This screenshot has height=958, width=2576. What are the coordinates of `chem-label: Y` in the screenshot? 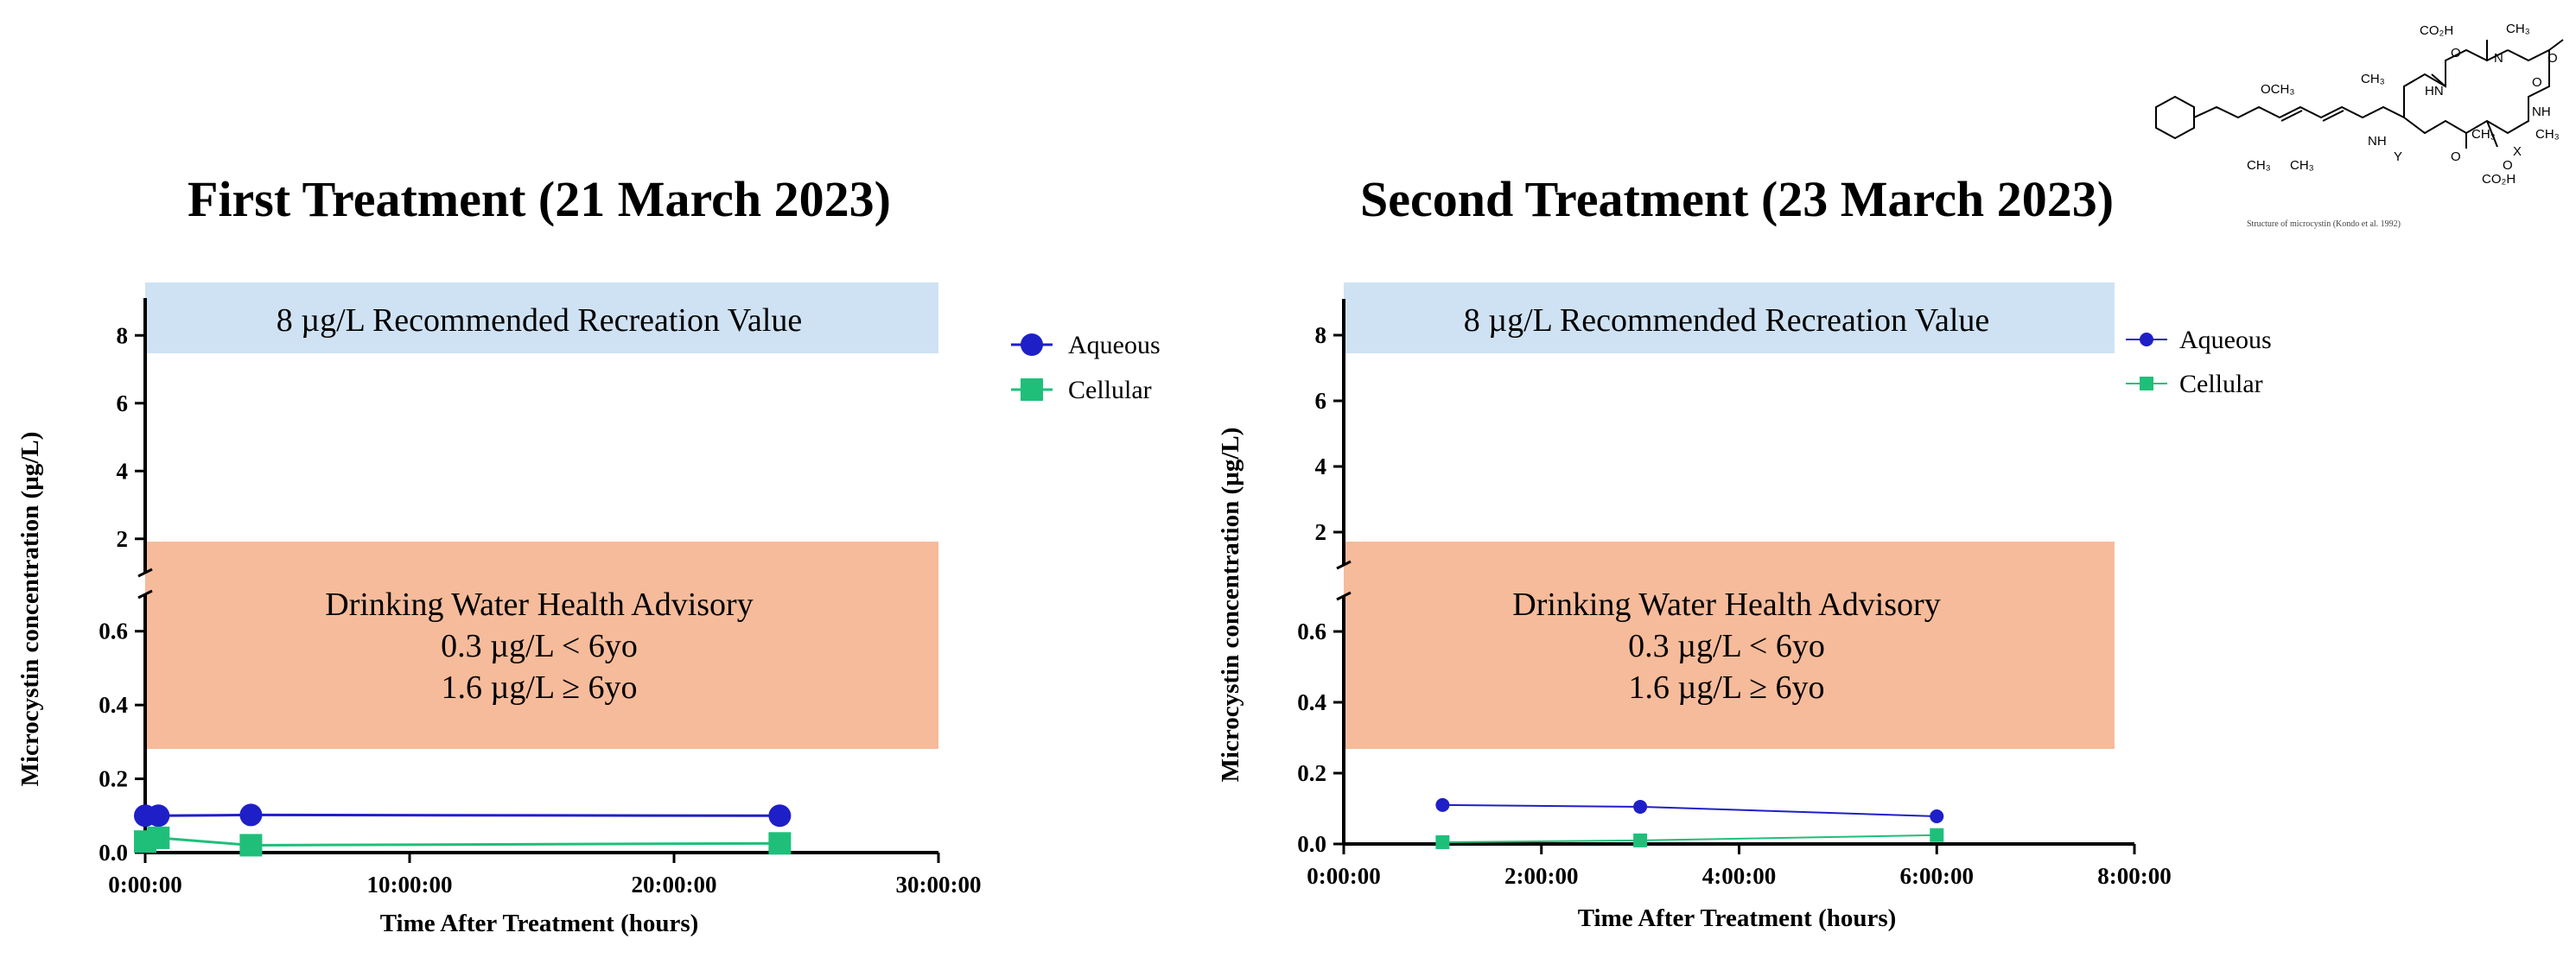 It's located at (2398, 157).